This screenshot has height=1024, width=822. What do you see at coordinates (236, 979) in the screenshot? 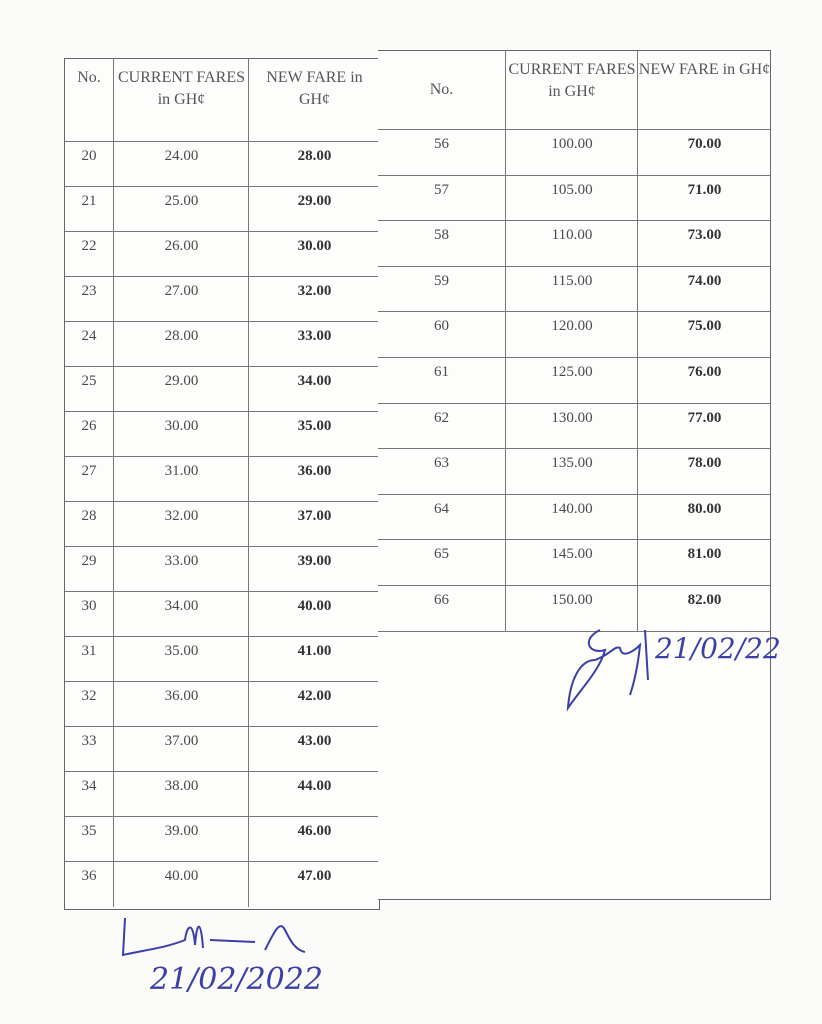
I see `signature-date-bottom: 21/02/2022` at bounding box center [236, 979].